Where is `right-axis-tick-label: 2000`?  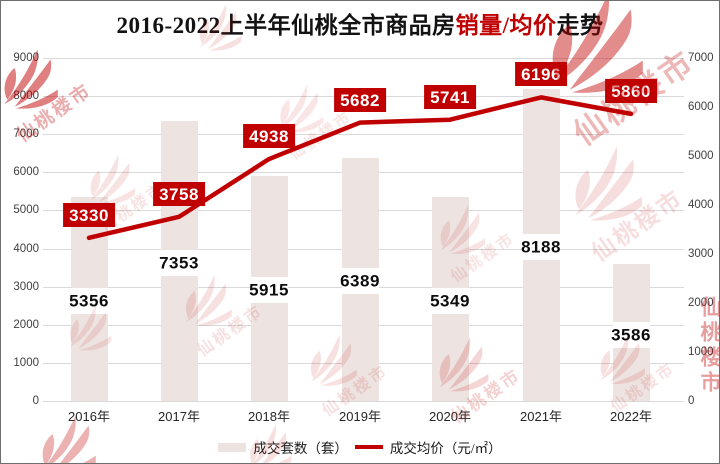 right-axis-tick-label: 2000 is located at coordinates (701, 303).